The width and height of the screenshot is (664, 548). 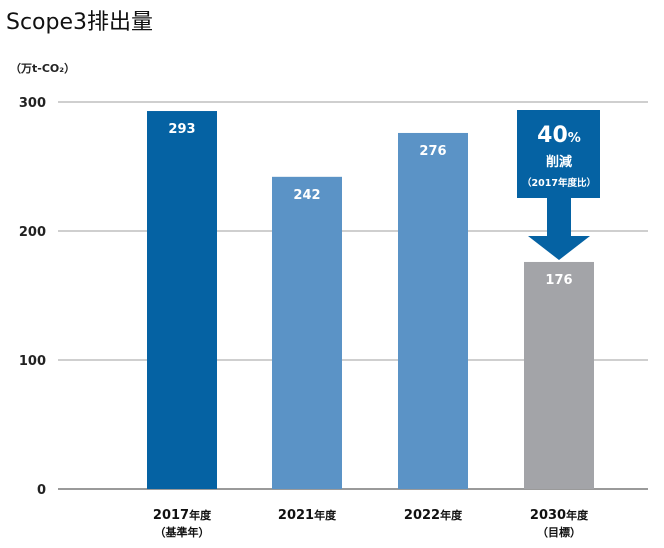 I want to click on x-tick-sublabel: （基準年）, so click(x=182, y=532).